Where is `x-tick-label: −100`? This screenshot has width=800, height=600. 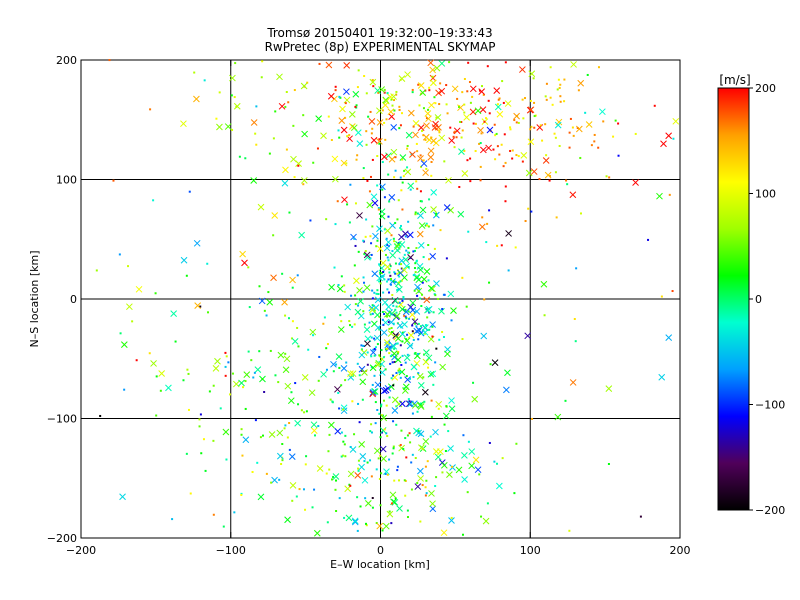
x-tick-label: −100 is located at coordinates (231, 550).